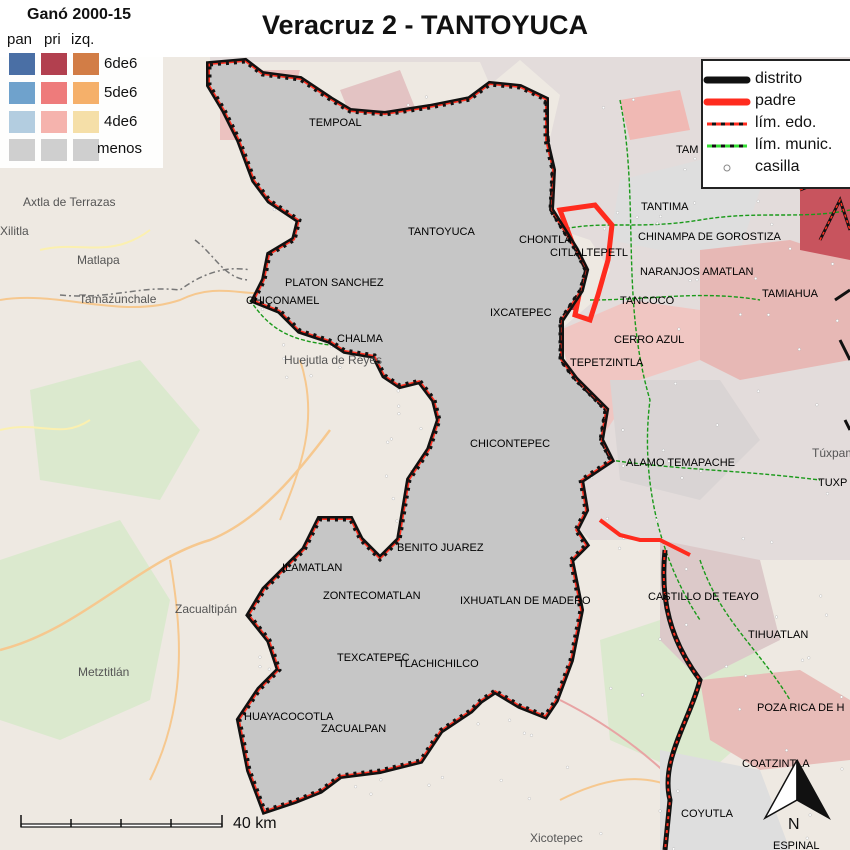 This screenshot has height=850, width=850. What do you see at coordinates (98, 260) in the screenshot?
I see `place-label: Matlapa` at bounding box center [98, 260].